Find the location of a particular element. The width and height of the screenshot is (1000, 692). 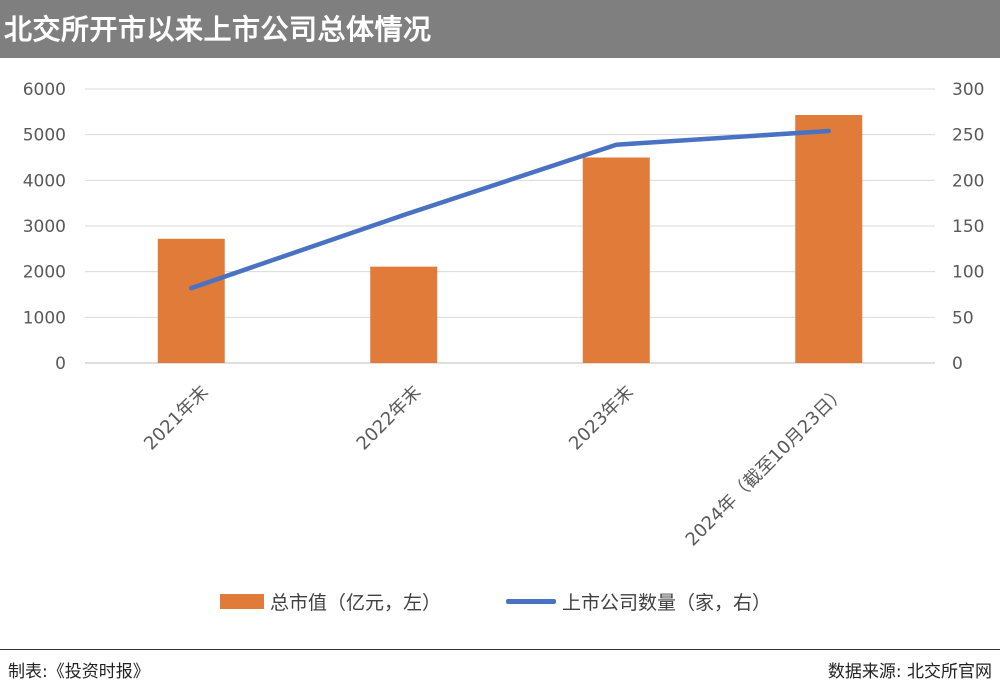

y-left-tick-label: 5000 is located at coordinates (44, 136).